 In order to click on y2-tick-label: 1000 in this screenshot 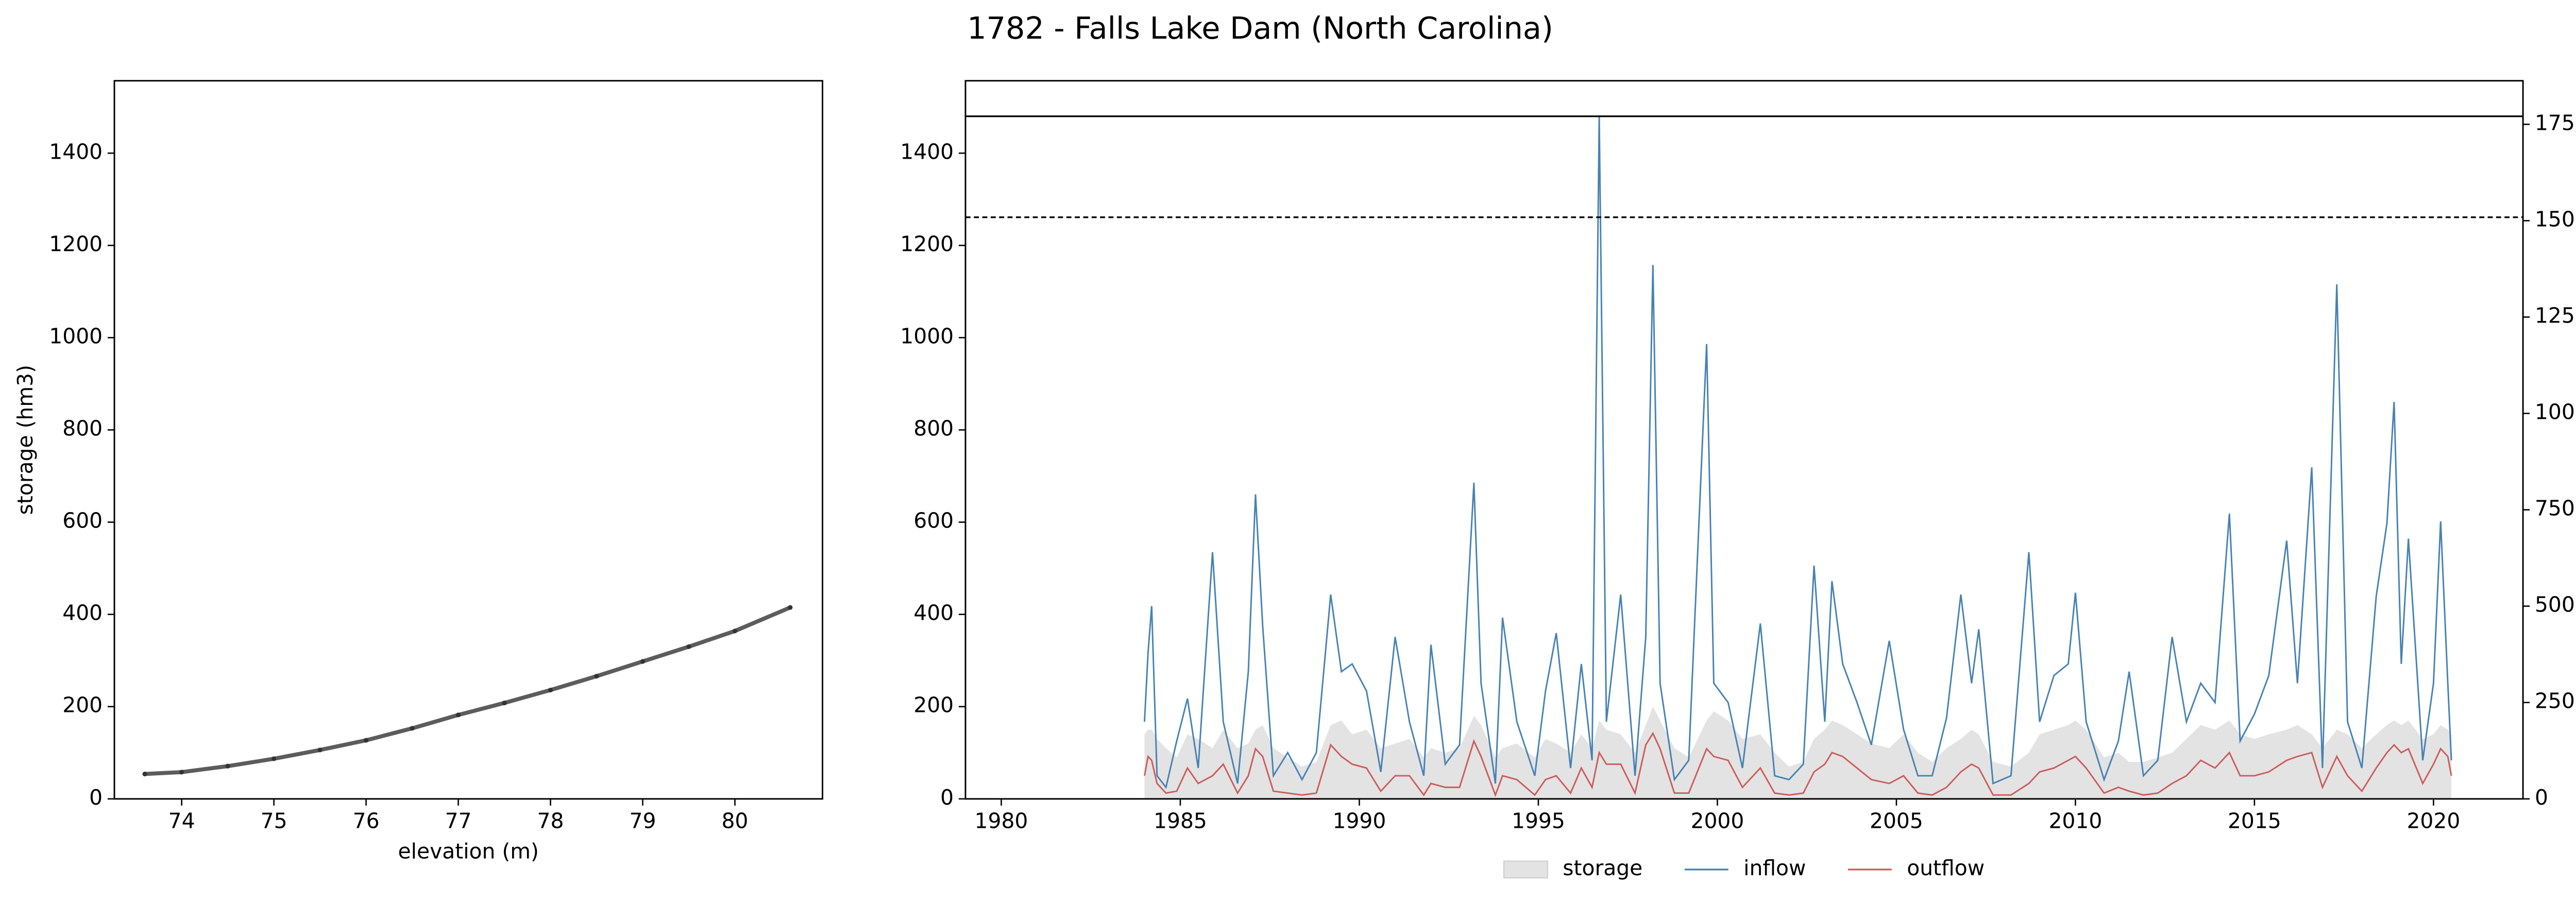, I will do `click(2555, 412)`.